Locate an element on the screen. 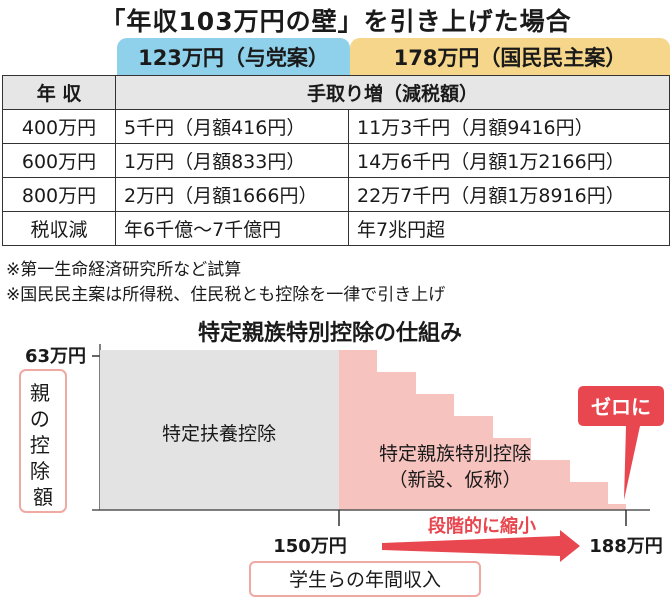 The height and width of the screenshot is (601, 672). plan-header-dpfp: 178万円（国民民主案） is located at coordinates (510, 56).